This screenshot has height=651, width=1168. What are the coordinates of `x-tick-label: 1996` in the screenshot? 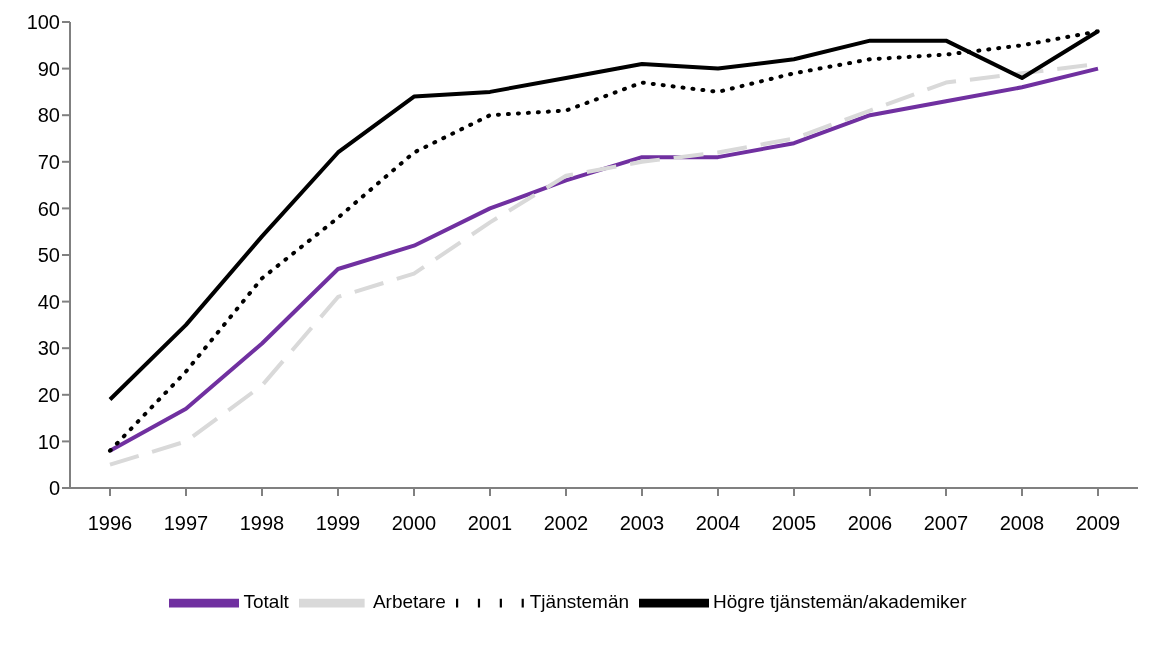 It's located at (110, 523).